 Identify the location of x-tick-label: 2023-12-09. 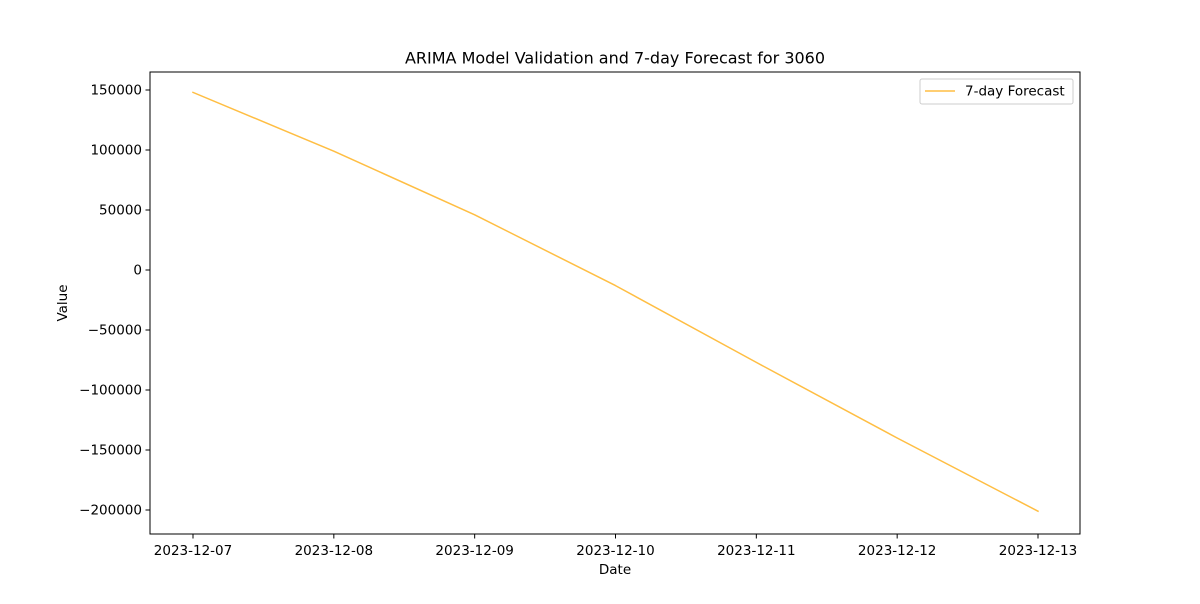
(474, 551).